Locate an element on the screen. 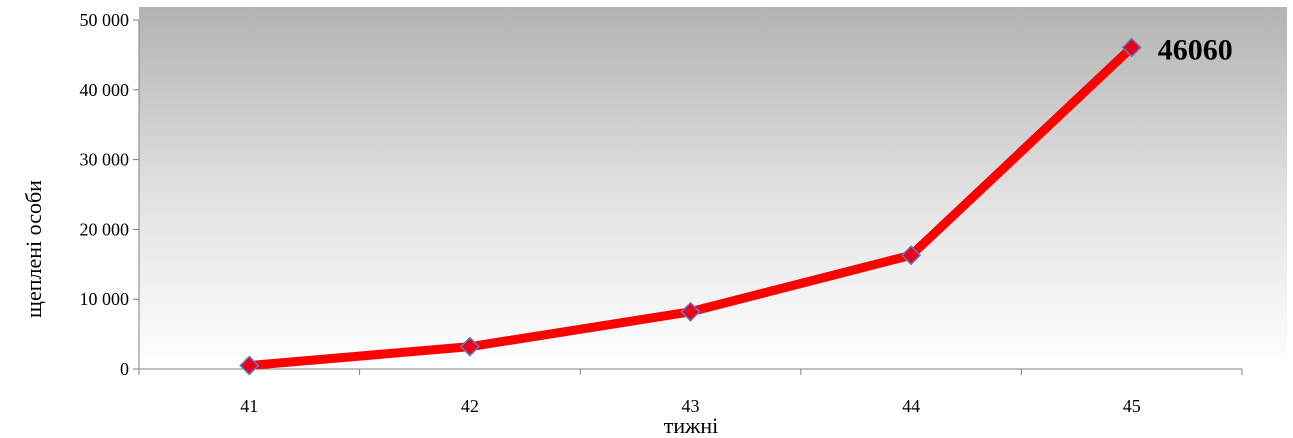 This screenshot has height=438, width=1293. y-tick-label: 30 000 is located at coordinates (105, 160).